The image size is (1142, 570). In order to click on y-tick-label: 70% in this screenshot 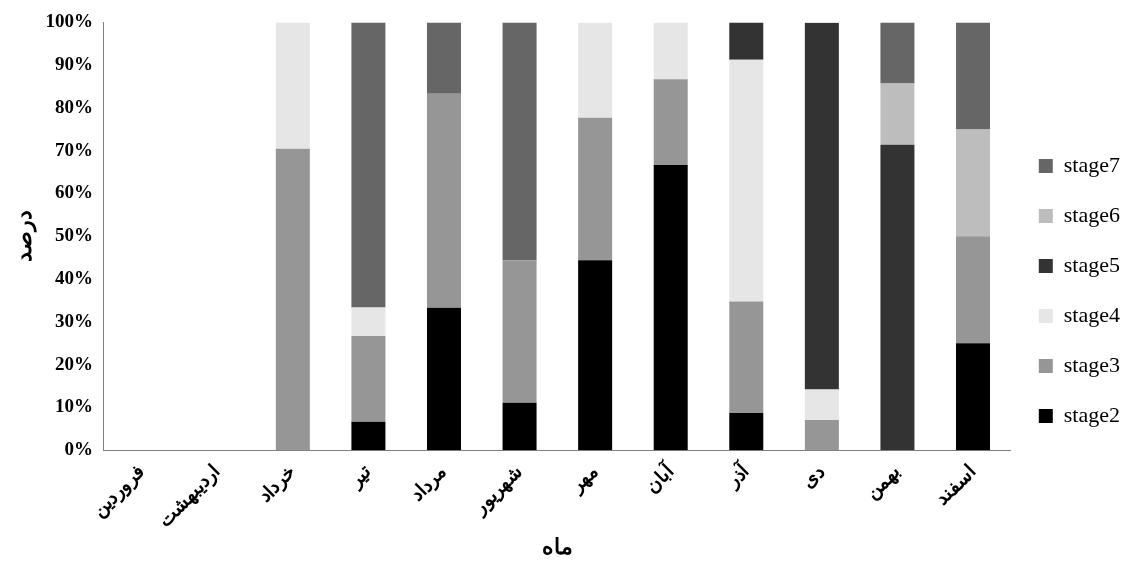, I will do `click(73, 149)`.